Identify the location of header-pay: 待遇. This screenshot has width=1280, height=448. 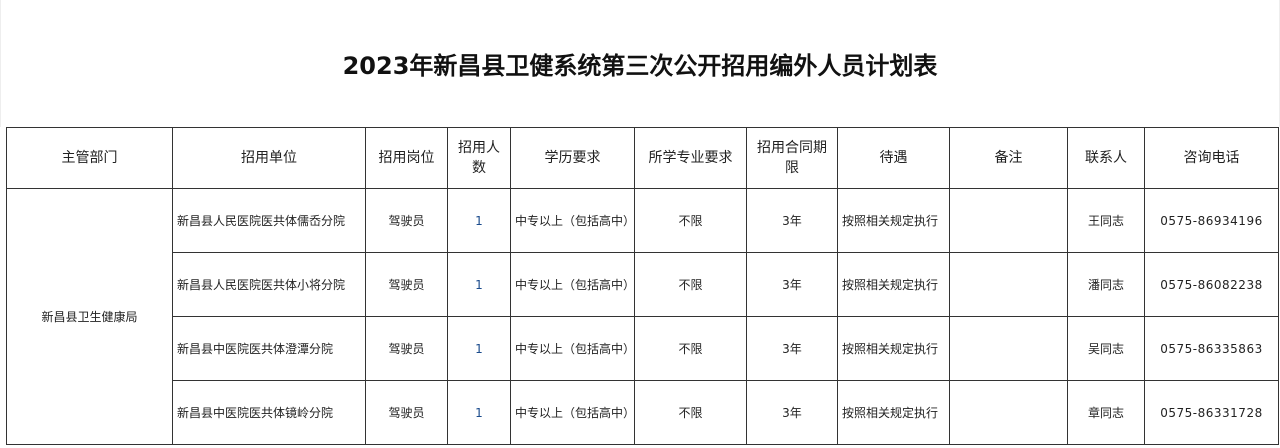
(893, 158).